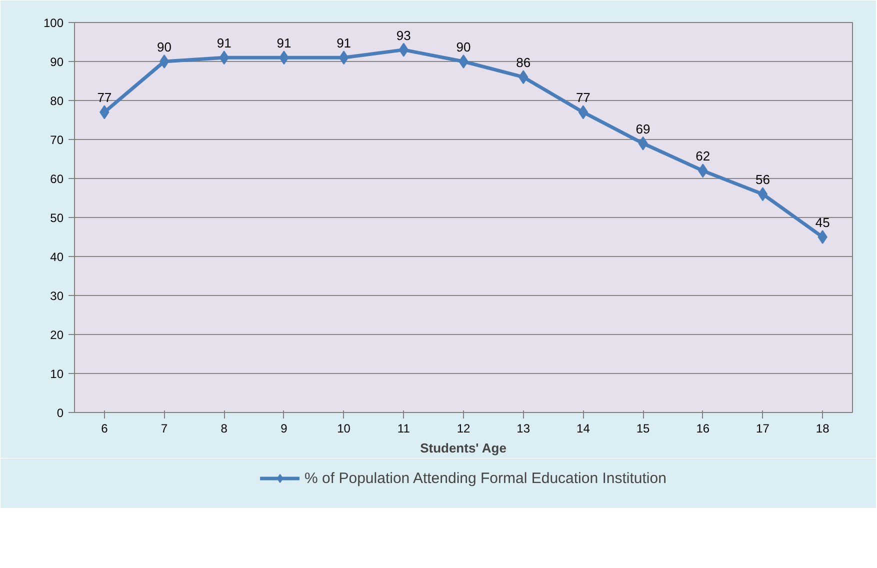 The image size is (877, 568). Describe the element at coordinates (643, 429) in the screenshot. I see `x-tick-label: 15` at that location.